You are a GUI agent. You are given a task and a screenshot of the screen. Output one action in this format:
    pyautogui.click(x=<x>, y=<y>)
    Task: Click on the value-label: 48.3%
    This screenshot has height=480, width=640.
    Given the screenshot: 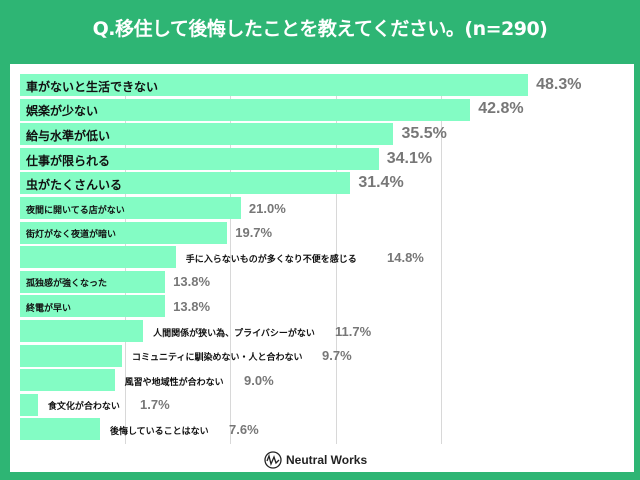 What is the action you would take?
    pyautogui.click(x=559, y=84)
    